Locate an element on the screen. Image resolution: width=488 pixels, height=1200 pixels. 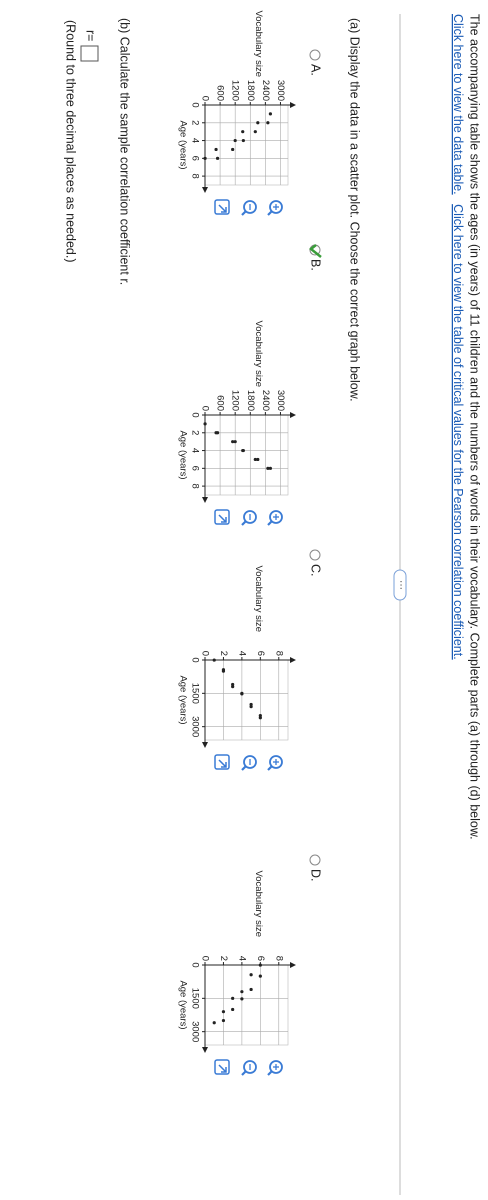
answer-box is located at coordinates (89, 53).